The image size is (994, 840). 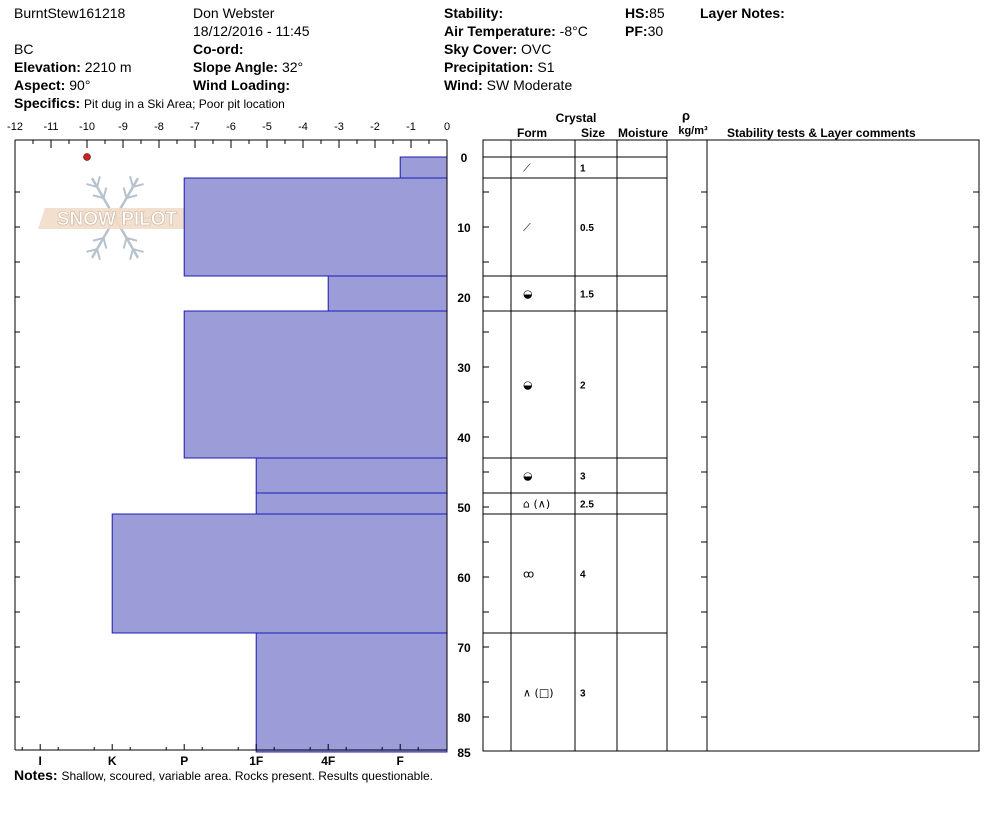 What do you see at coordinates (583, 386) in the screenshot?
I see `crystal-size: 2` at bounding box center [583, 386].